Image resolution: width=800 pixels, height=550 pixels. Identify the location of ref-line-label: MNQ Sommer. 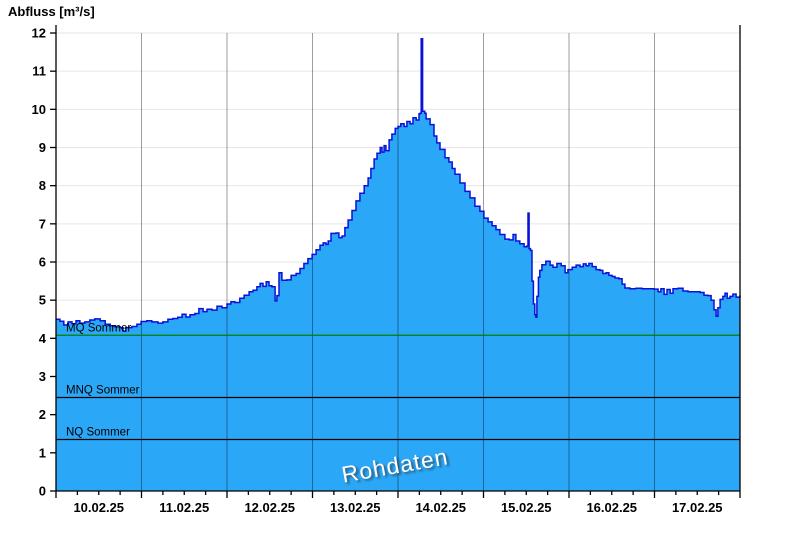
(103, 390).